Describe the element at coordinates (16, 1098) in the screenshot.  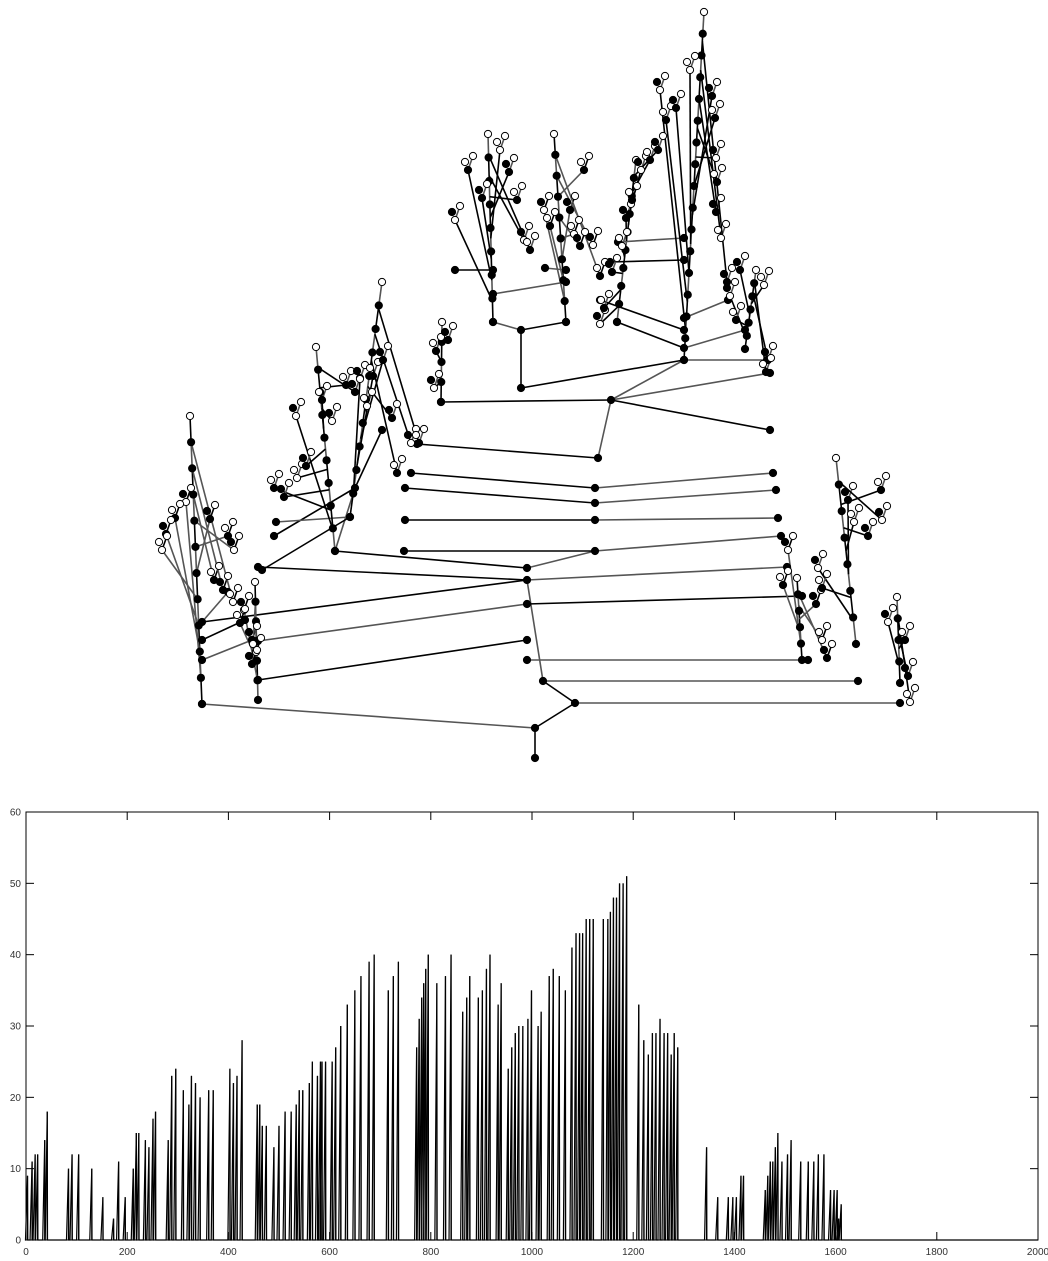
I see `y-tick-label: 20` at that location.